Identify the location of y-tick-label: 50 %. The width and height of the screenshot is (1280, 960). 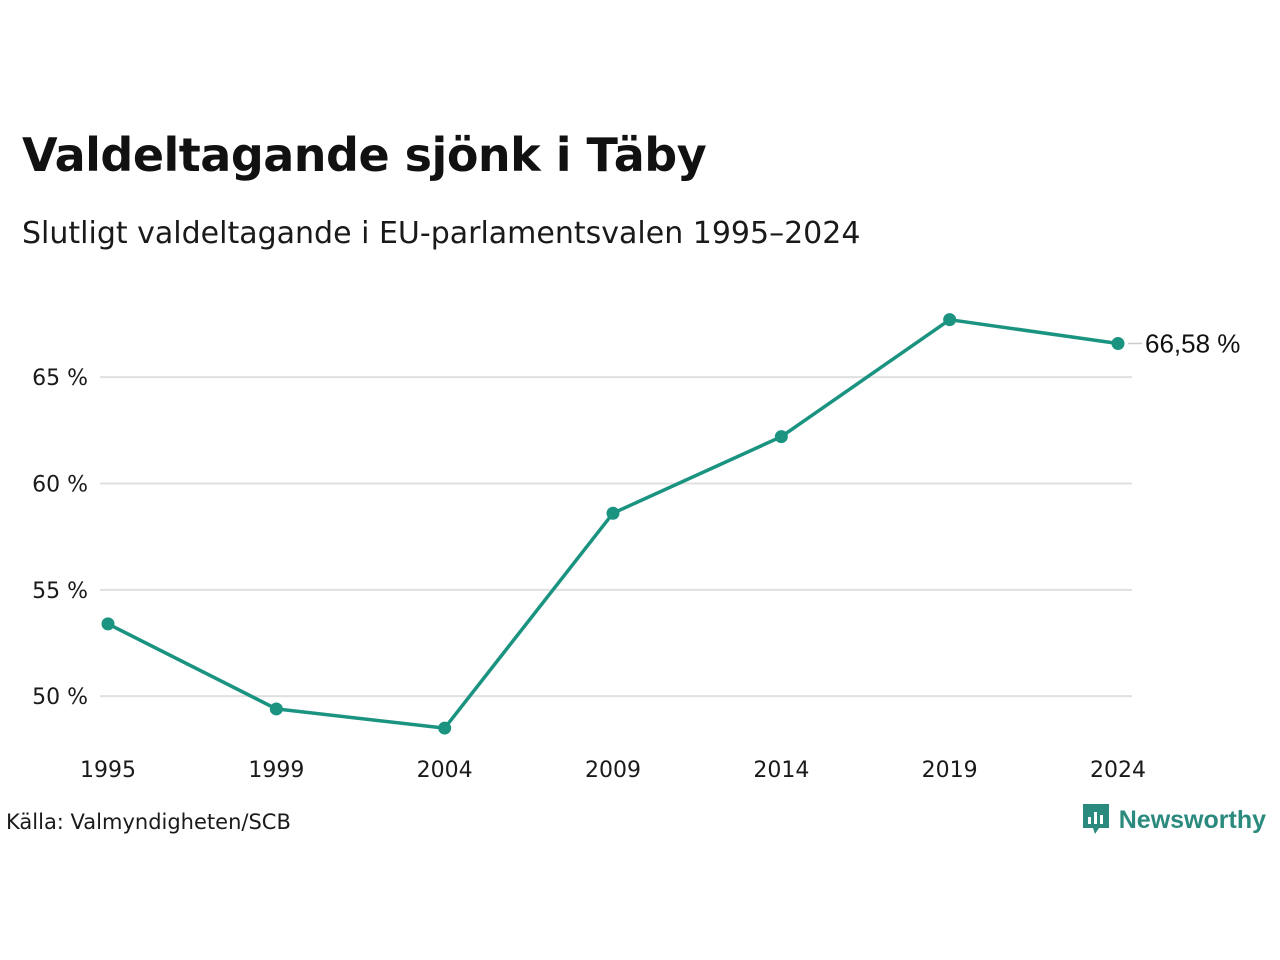
(60, 697).